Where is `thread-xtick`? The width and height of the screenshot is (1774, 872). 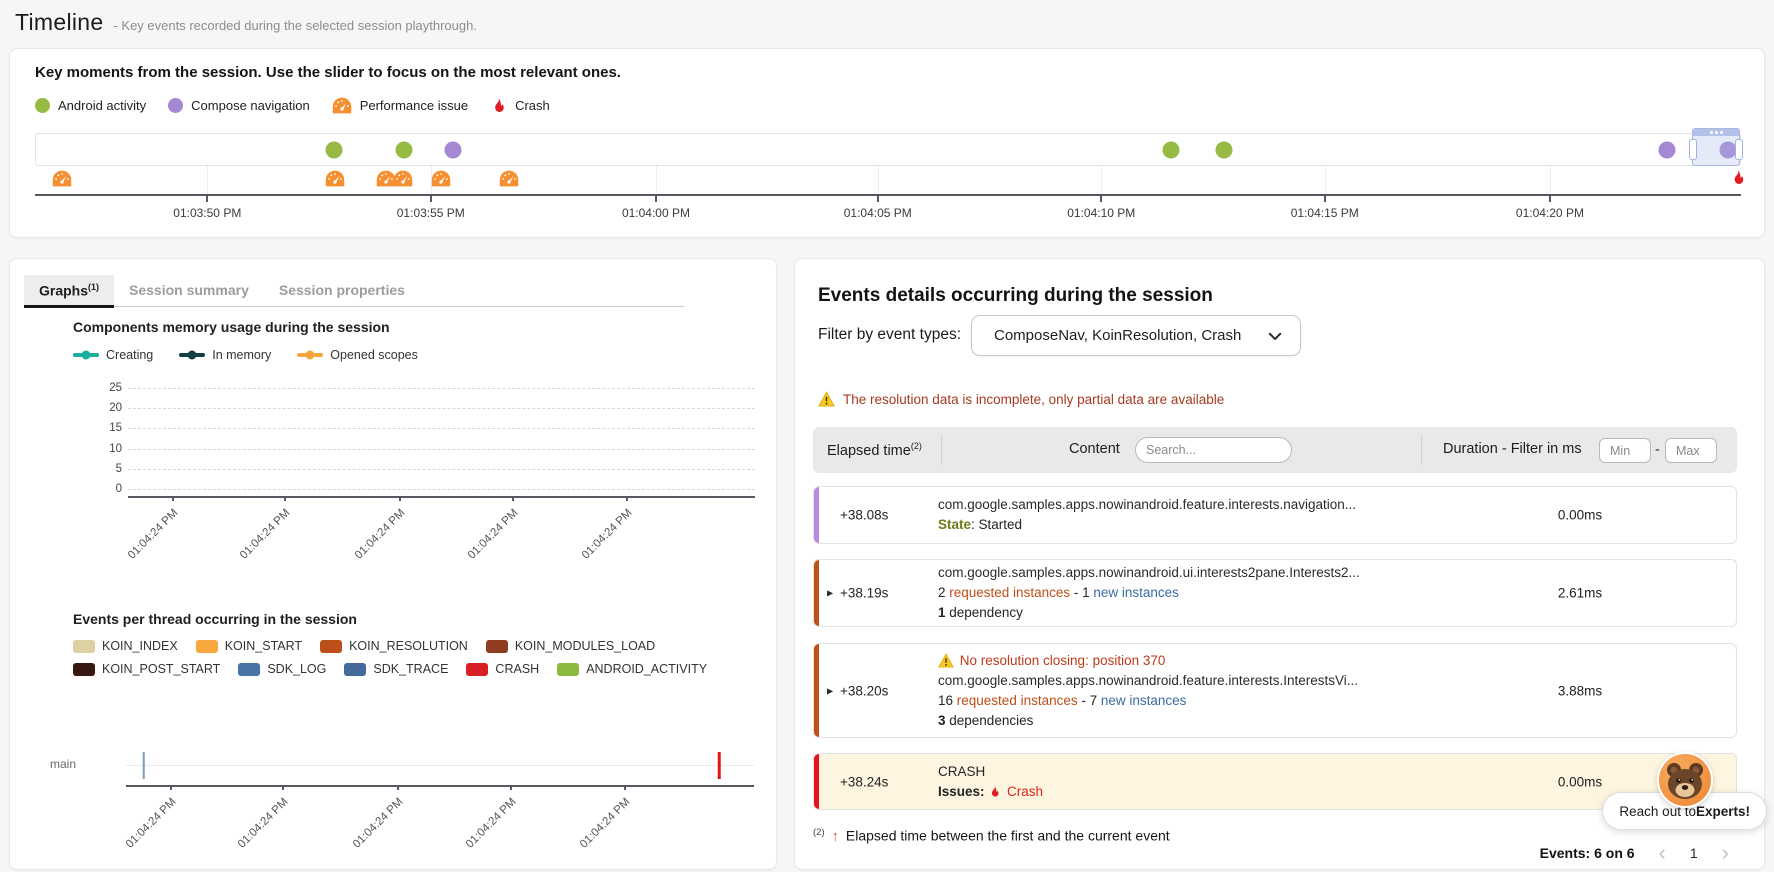 thread-xtick is located at coordinates (625, 787).